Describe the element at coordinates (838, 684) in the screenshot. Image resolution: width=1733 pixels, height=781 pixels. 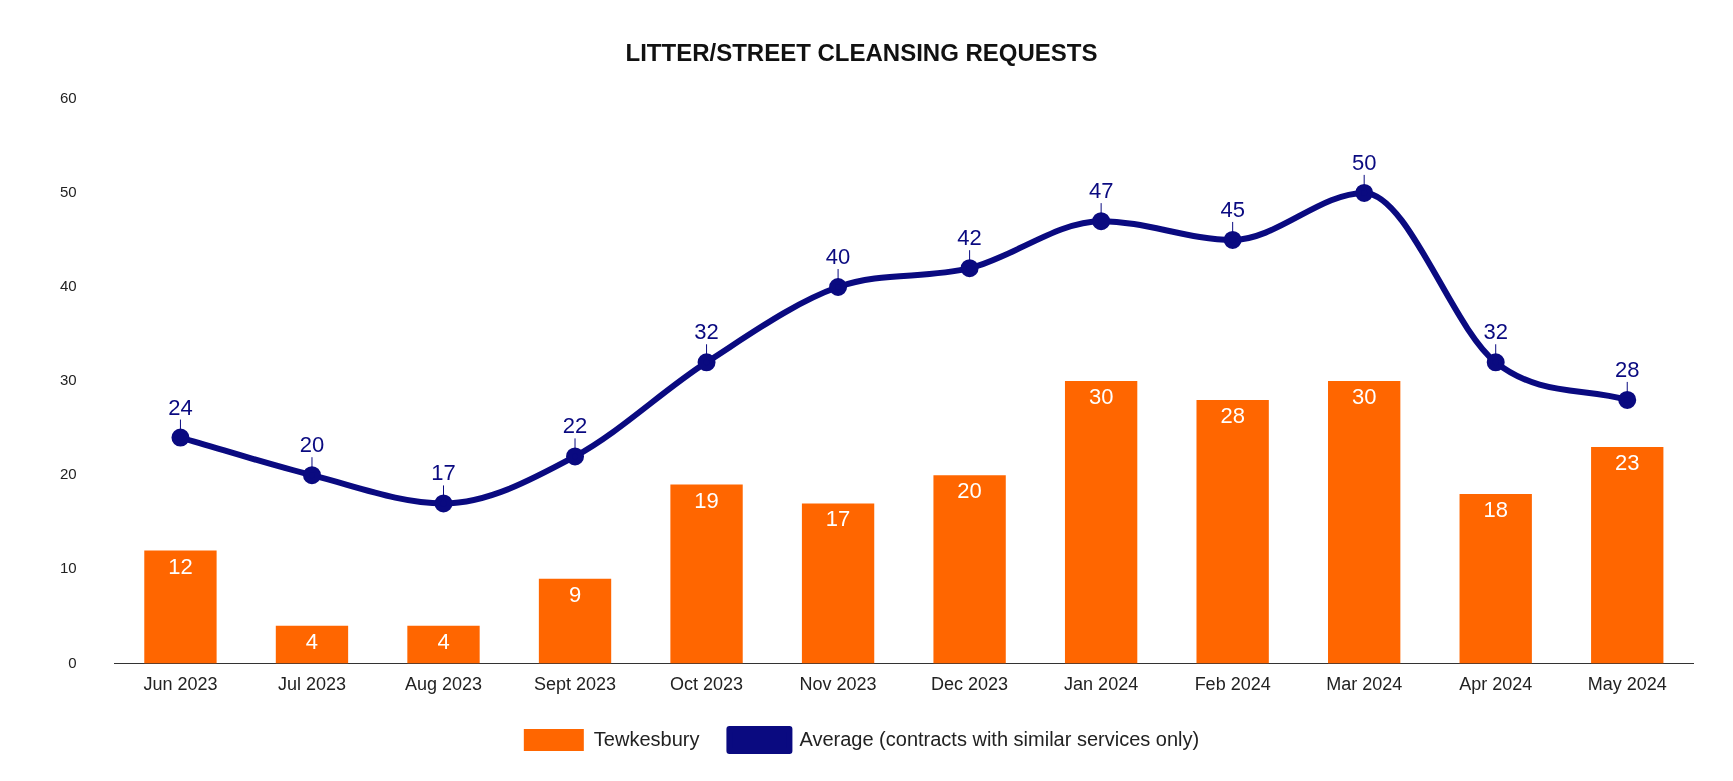
I see `x-tick-label: Nov 2023` at that location.